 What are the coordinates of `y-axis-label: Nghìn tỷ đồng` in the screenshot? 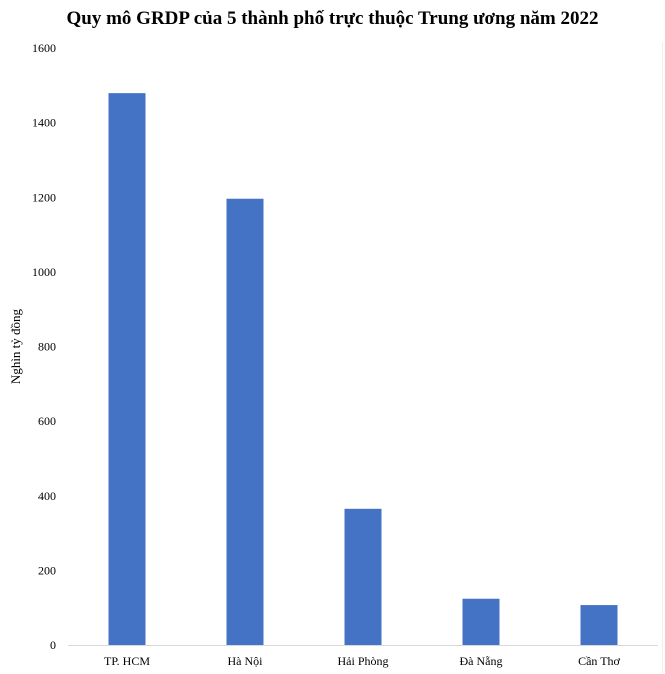 It's located at (15, 346).